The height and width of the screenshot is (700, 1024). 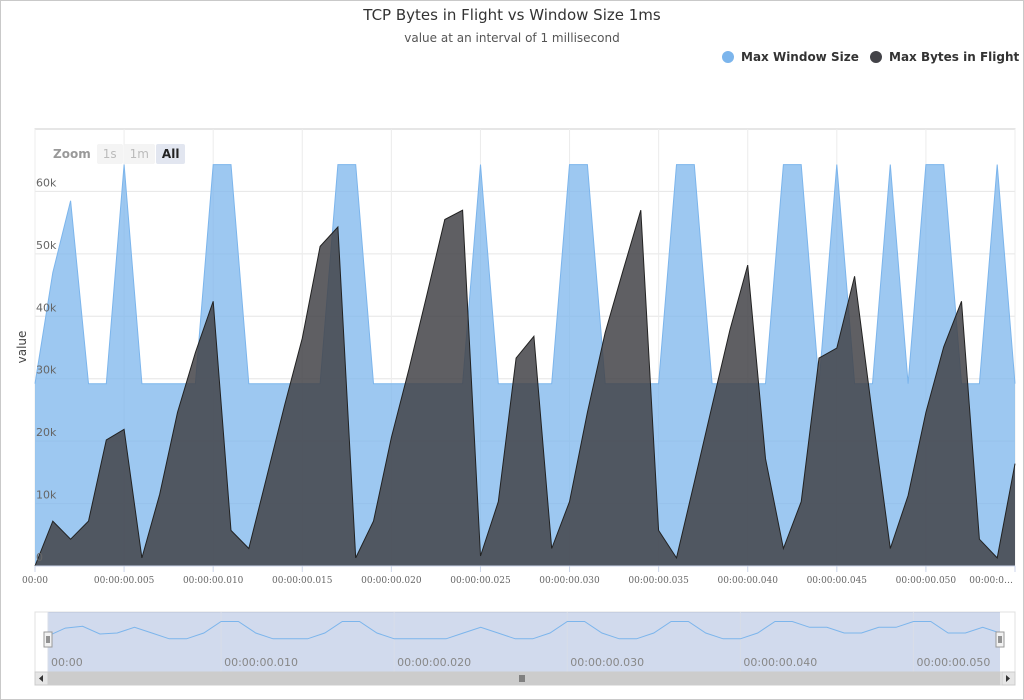 What do you see at coordinates (658, 581) in the screenshot?
I see `x-tick-label: 00:00:00.035` at bounding box center [658, 581].